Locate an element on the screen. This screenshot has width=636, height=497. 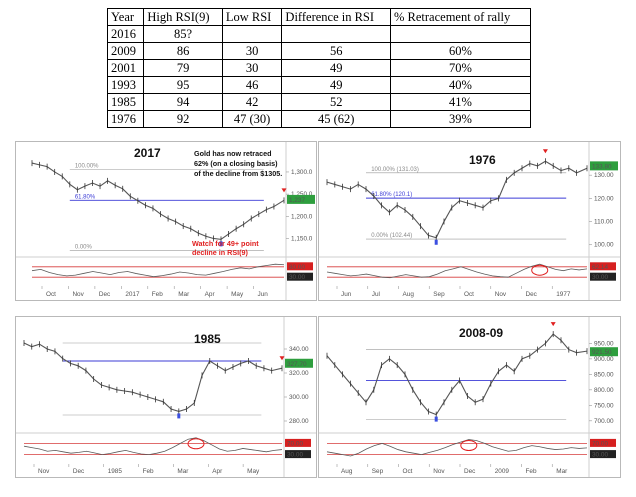
y-tick-label: 130.00 is located at coordinates (604, 175).